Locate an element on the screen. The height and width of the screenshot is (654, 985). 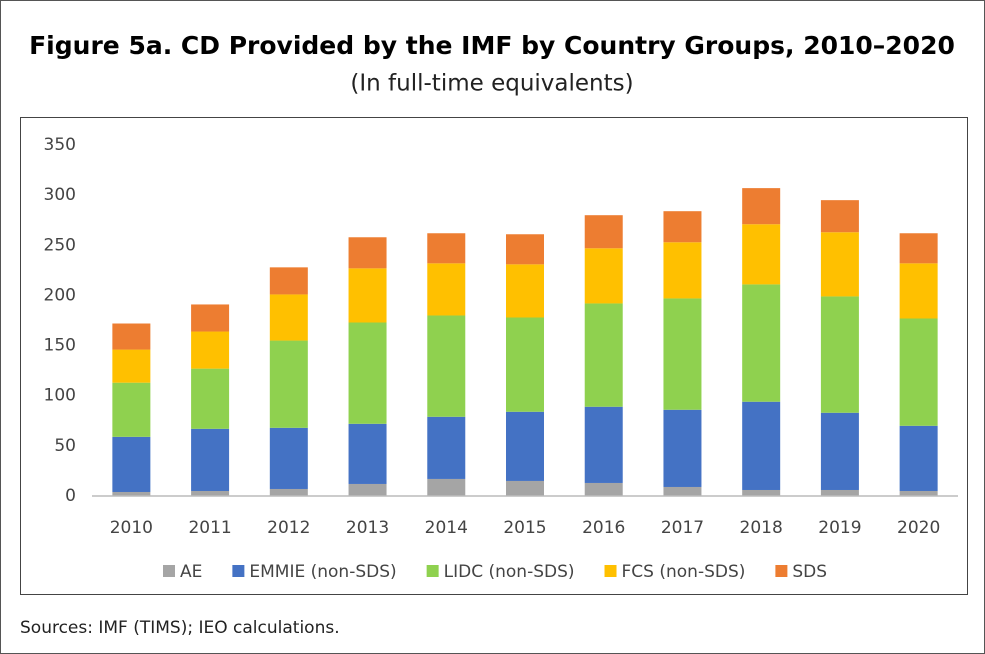
x-tick-label: 2015 is located at coordinates (524, 528).